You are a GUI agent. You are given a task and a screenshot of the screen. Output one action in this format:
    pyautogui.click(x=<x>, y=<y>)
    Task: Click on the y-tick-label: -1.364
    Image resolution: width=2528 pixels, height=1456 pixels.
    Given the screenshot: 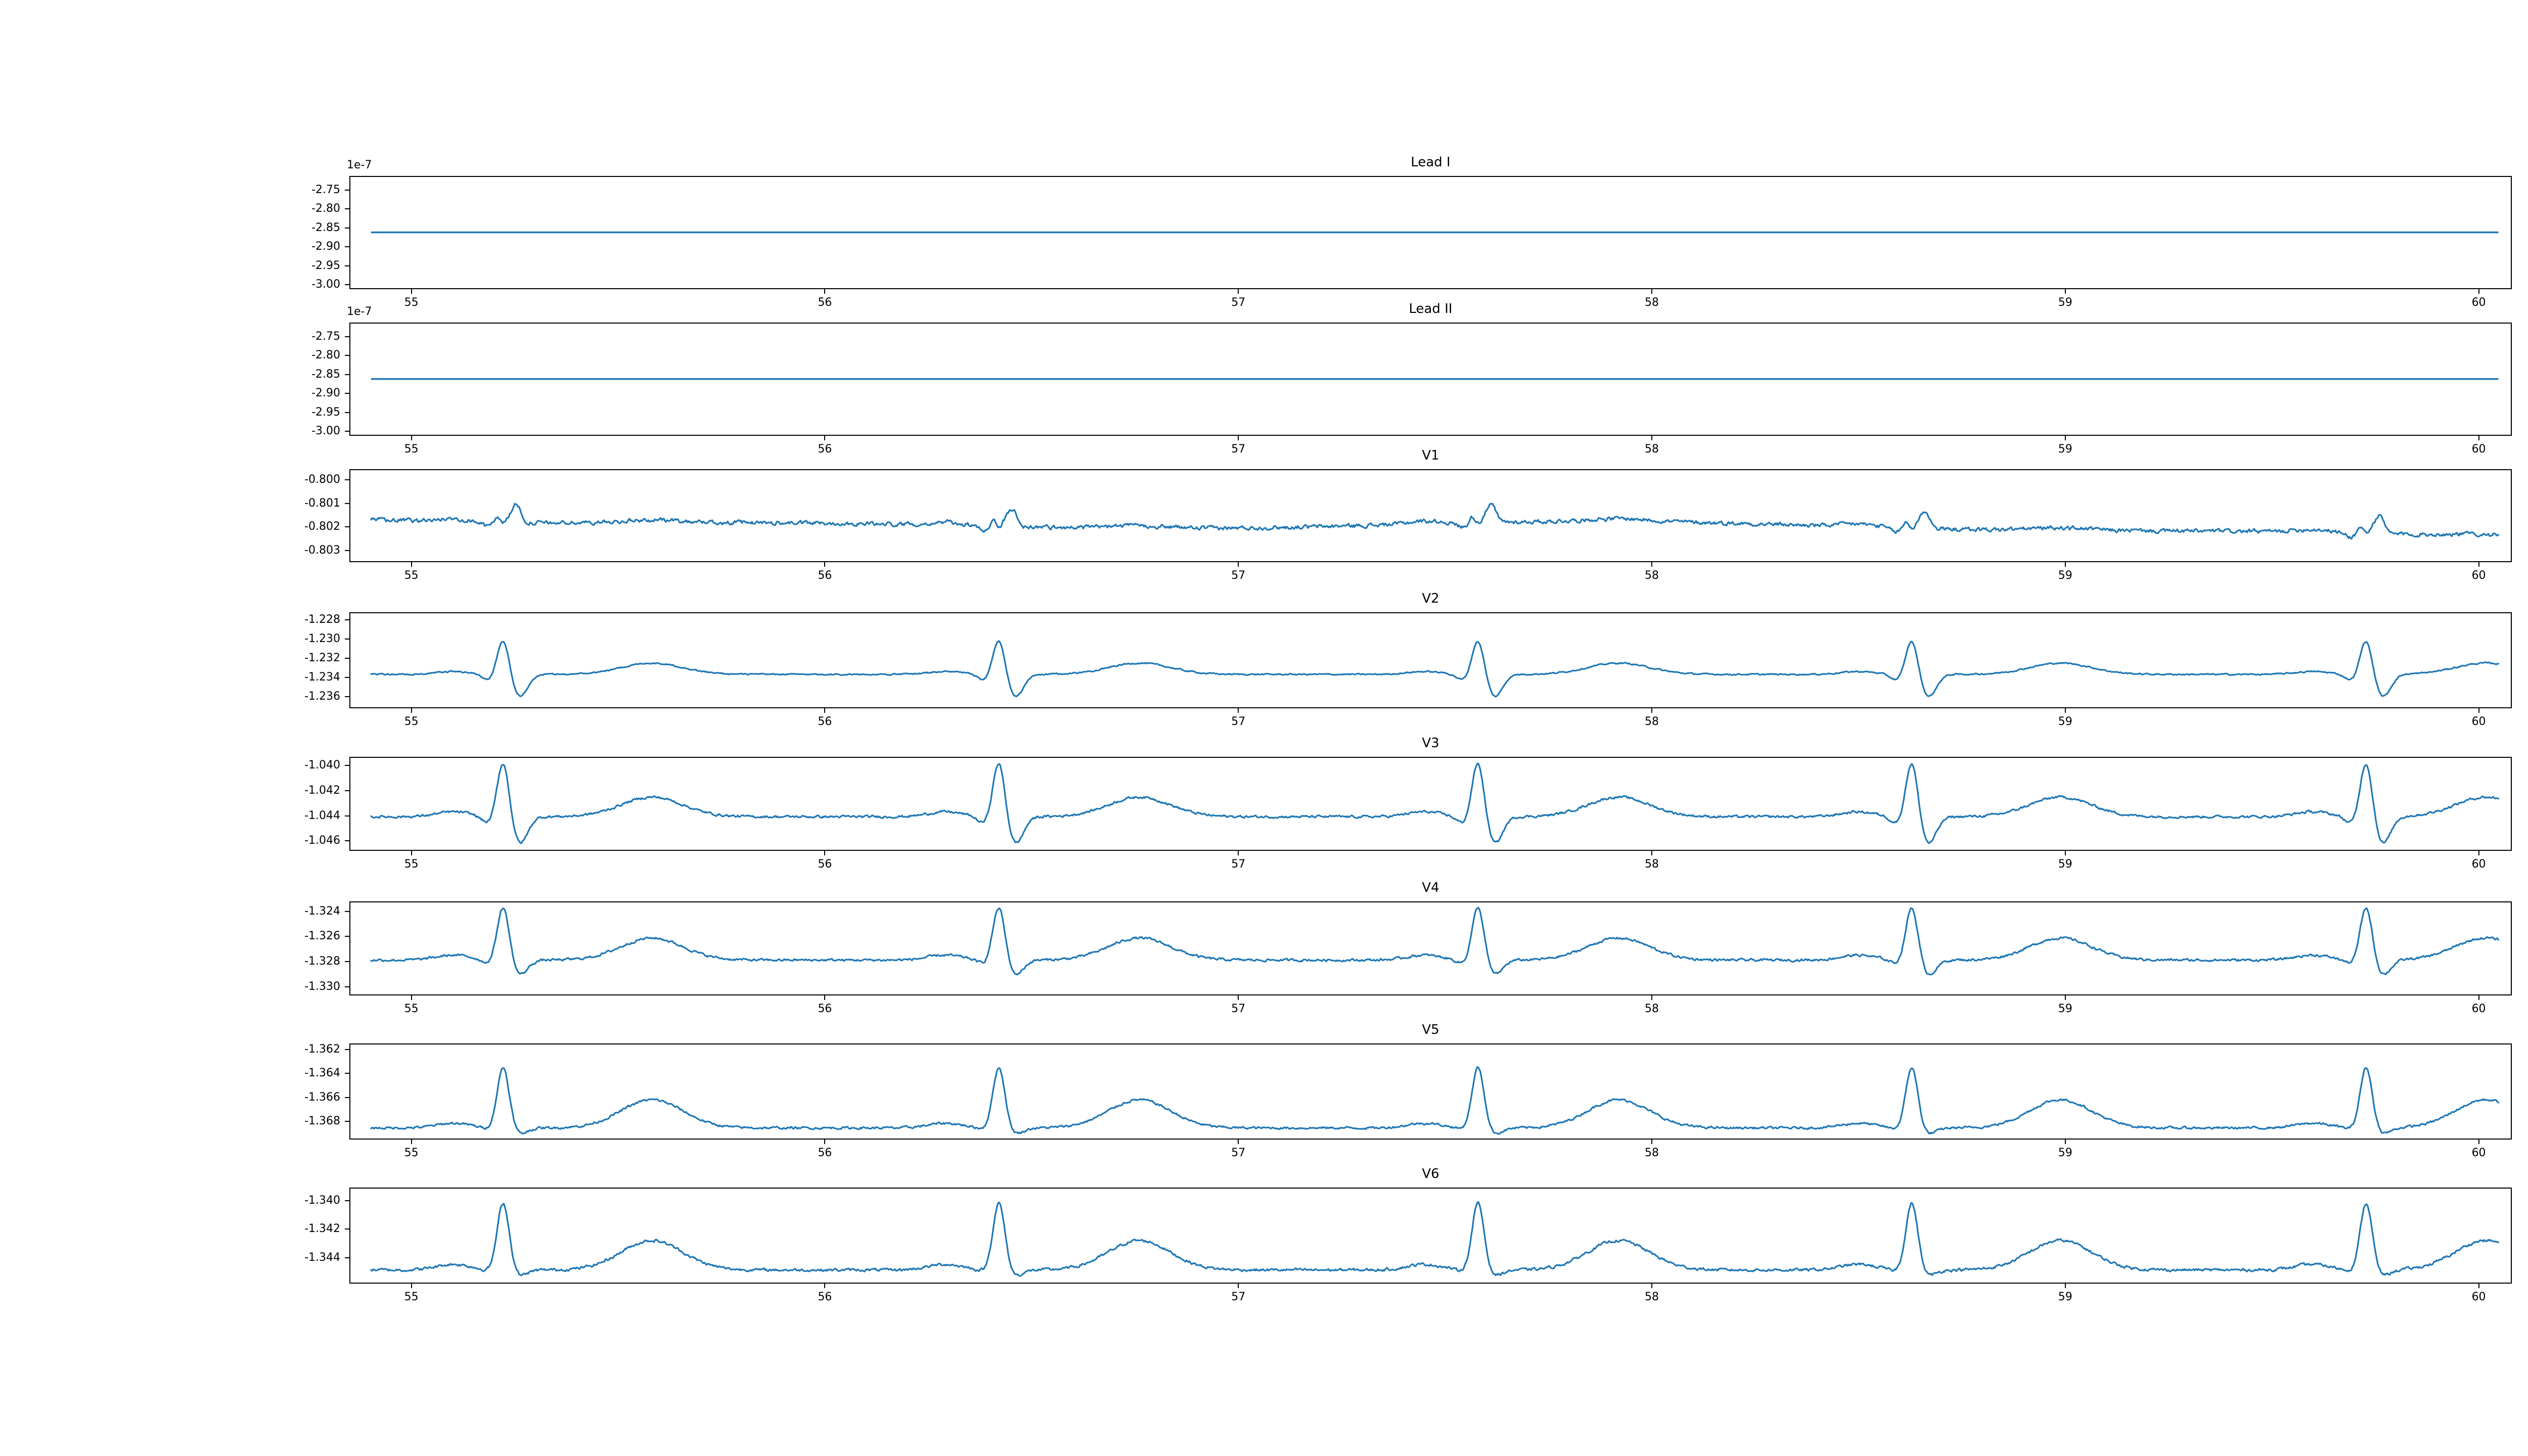 What is the action you would take?
    pyautogui.click(x=322, y=1073)
    